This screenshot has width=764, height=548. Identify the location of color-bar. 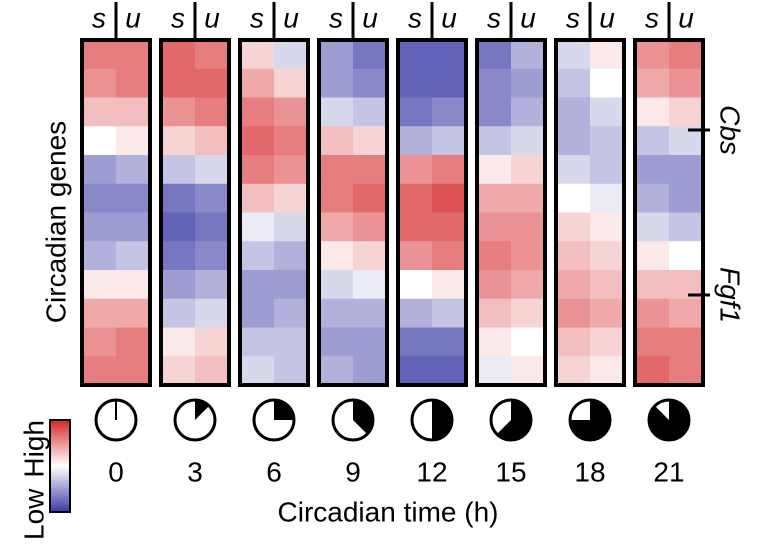
(60, 466).